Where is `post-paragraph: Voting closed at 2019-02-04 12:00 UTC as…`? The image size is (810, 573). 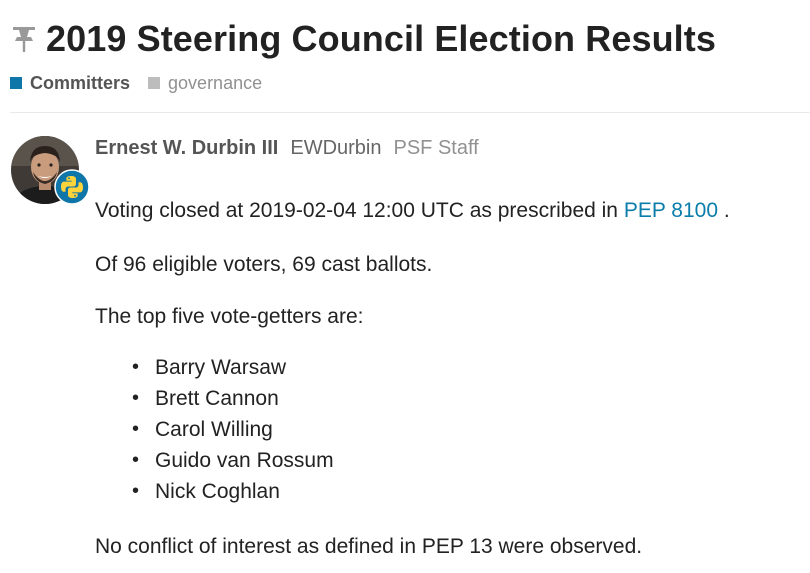 post-paragraph: Voting closed at 2019-02-04 12:00 UTC as… is located at coordinates (412, 210).